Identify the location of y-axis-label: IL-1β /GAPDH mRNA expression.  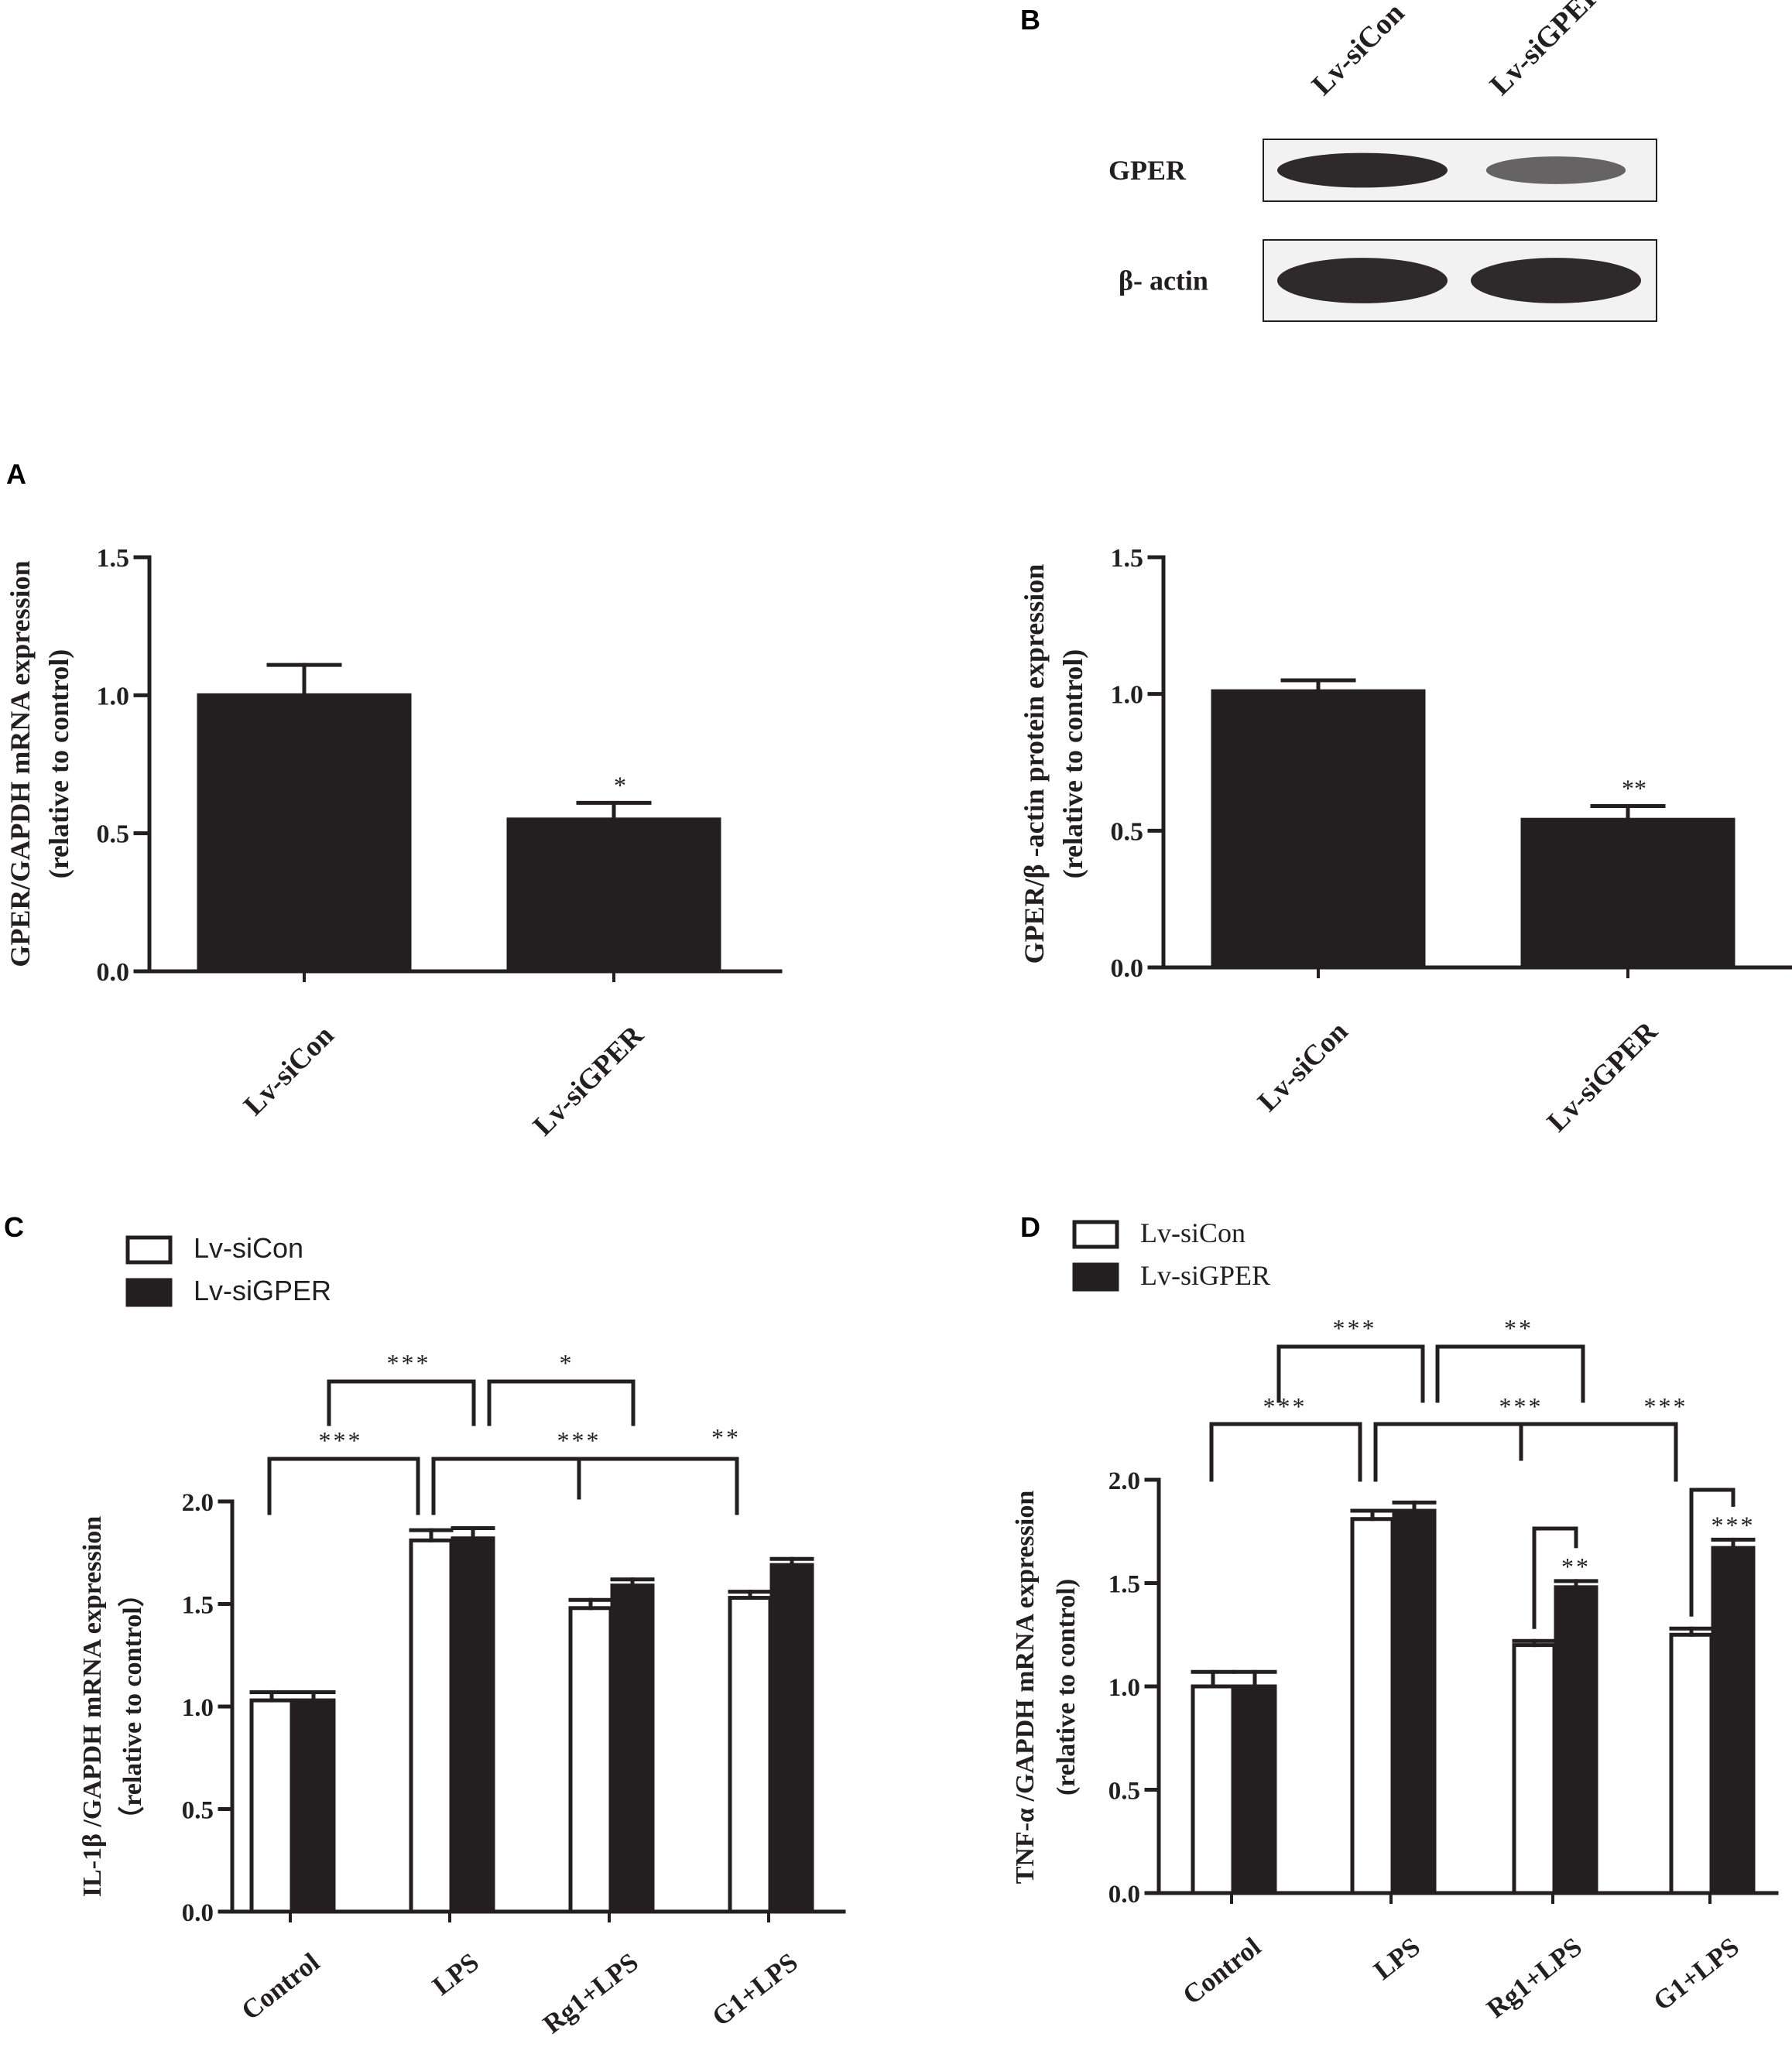
(92, 1706).